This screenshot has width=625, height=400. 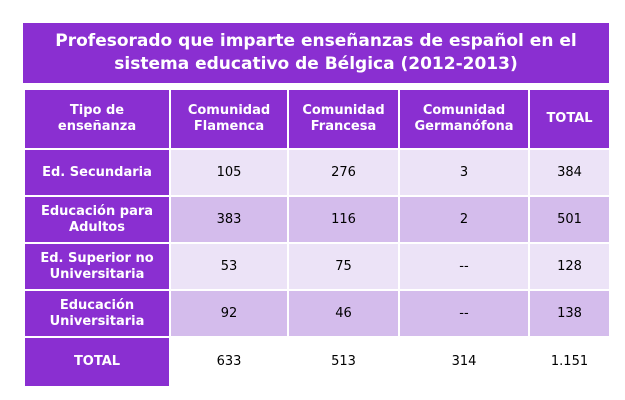 What do you see at coordinates (229, 266) in the screenshot?
I see `cell-flamenca: 53` at bounding box center [229, 266].